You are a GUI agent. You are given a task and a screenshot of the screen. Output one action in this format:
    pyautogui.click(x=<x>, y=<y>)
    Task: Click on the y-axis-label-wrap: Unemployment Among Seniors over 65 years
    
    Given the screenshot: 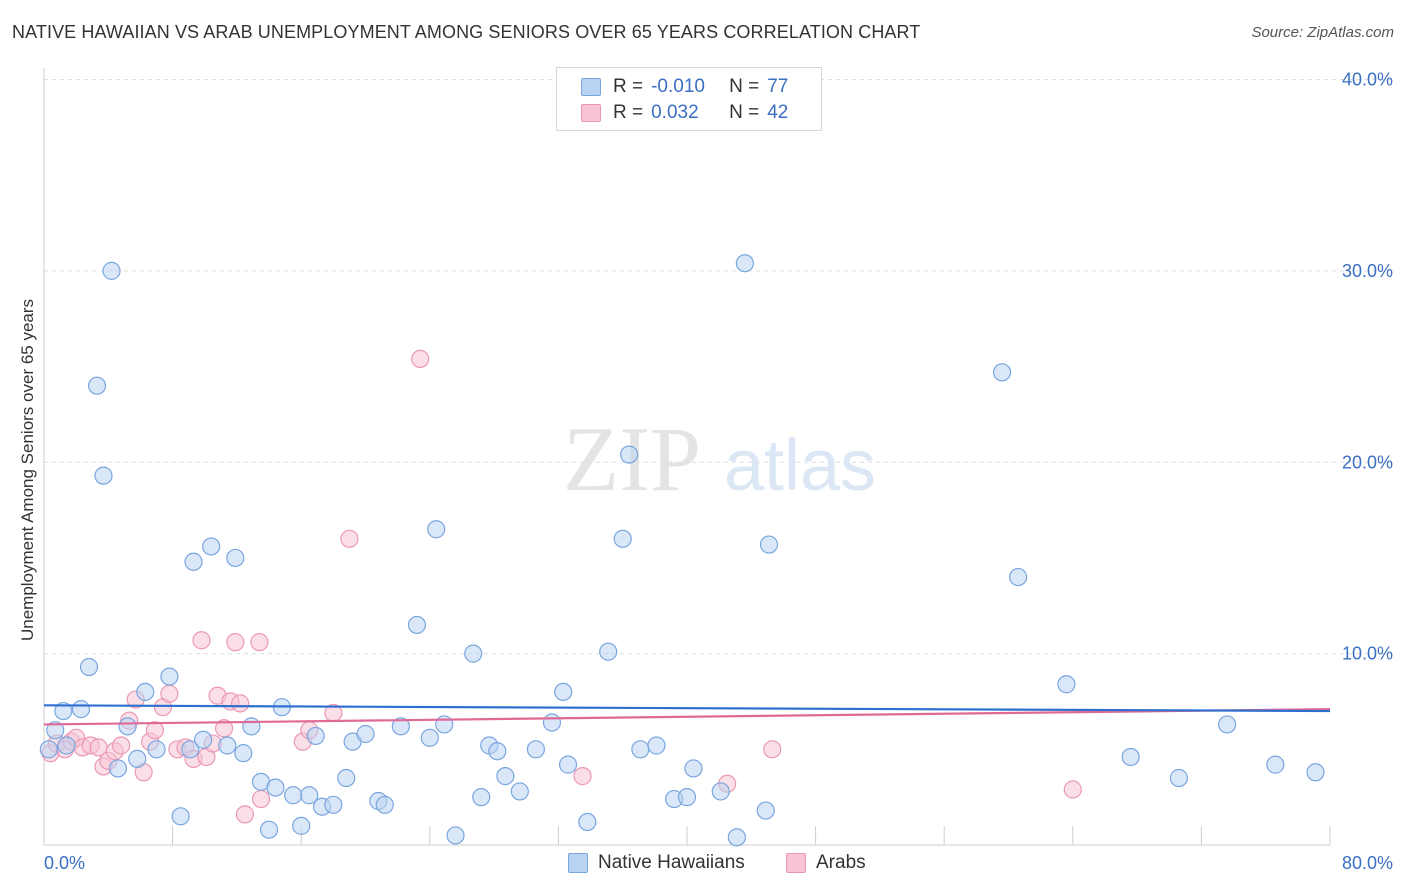 What is the action you would take?
    pyautogui.click(x=28, y=470)
    